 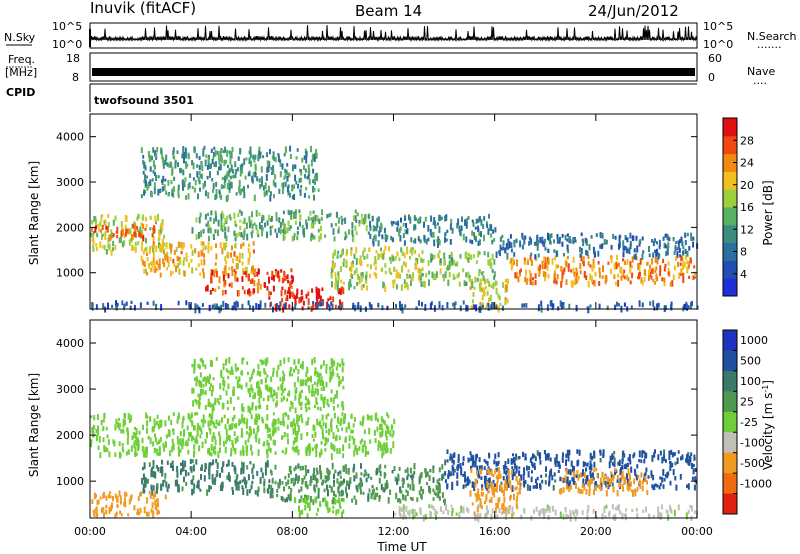 I want to click on x-tick-label-2: 08:00, so click(x=292, y=531).